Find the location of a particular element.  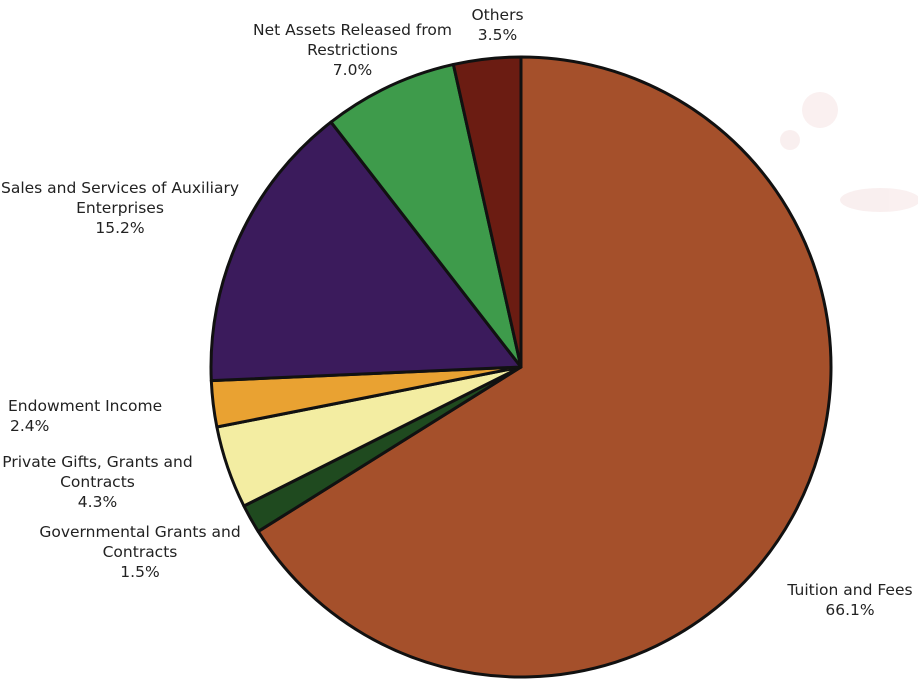

value-label: 1.5% is located at coordinates (140, 572).